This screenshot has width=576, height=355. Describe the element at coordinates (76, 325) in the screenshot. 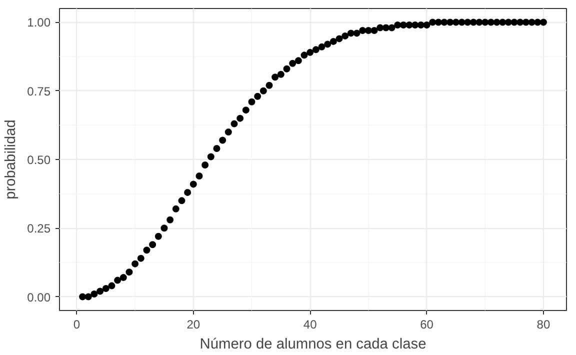

I see `x-tick-label: 0` at that location.